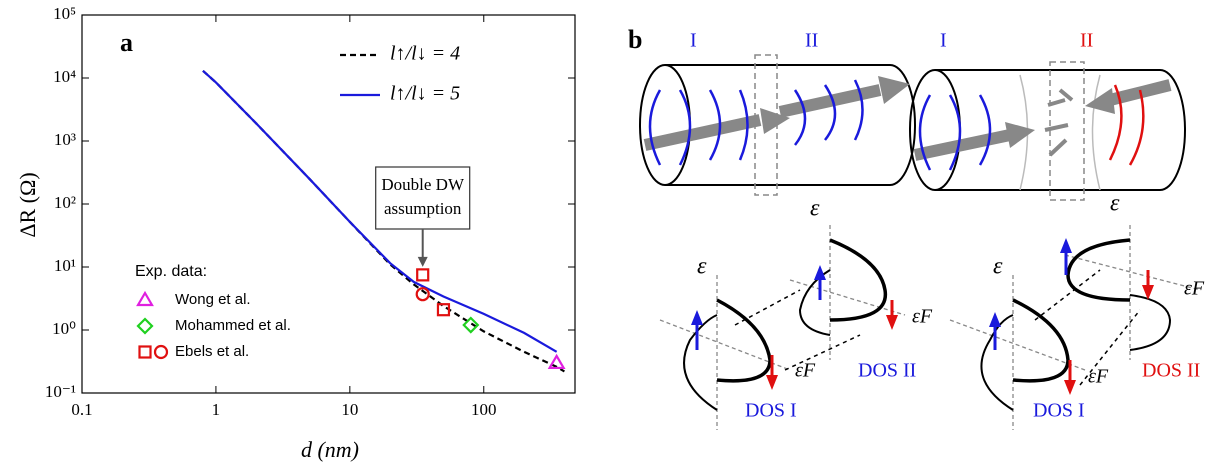 The width and height of the screenshot is (1214, 469). Describe the element at coordinates (65, 139) in the screenshot. I see `y-tick-label: 10³` at that location.